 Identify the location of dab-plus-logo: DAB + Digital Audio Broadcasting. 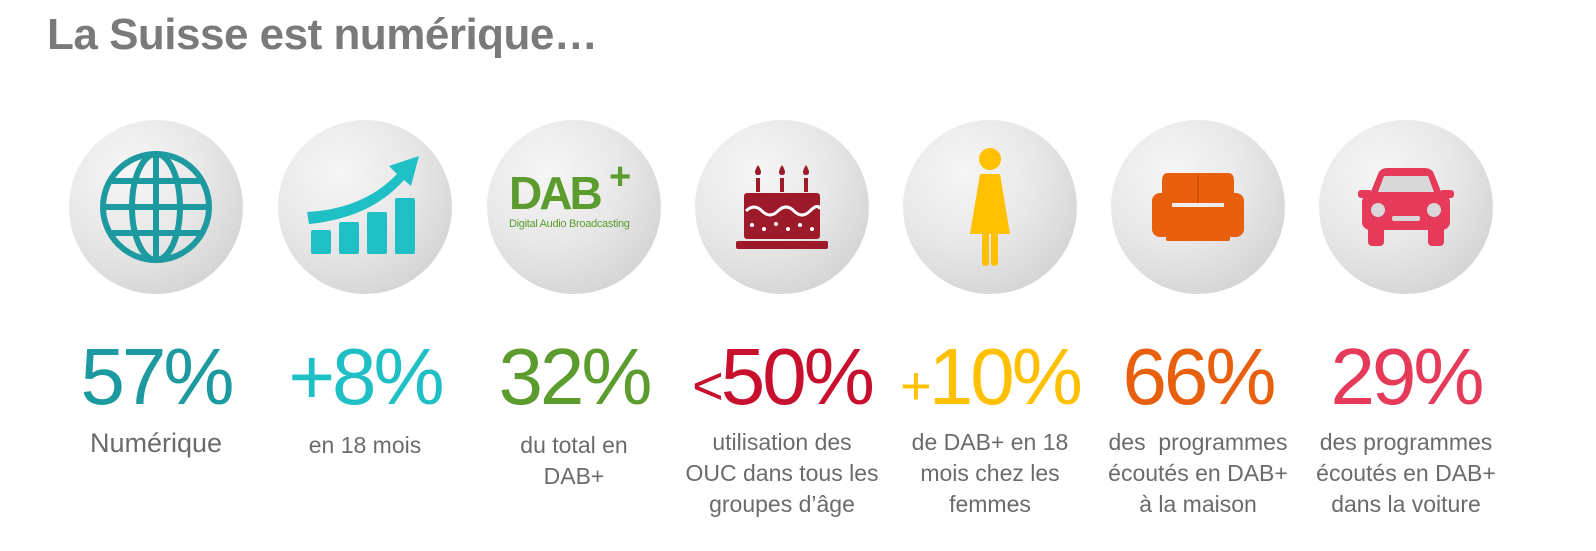
(570, 193).